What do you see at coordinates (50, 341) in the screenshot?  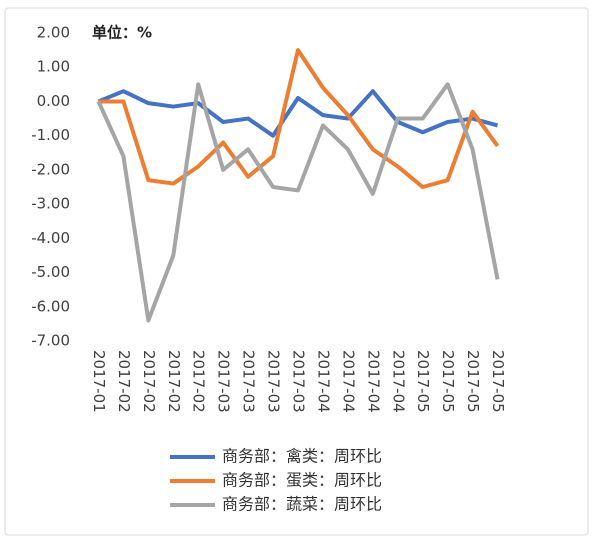 I see `y-tick-label: -7.00` at bounding box center [50, 341].